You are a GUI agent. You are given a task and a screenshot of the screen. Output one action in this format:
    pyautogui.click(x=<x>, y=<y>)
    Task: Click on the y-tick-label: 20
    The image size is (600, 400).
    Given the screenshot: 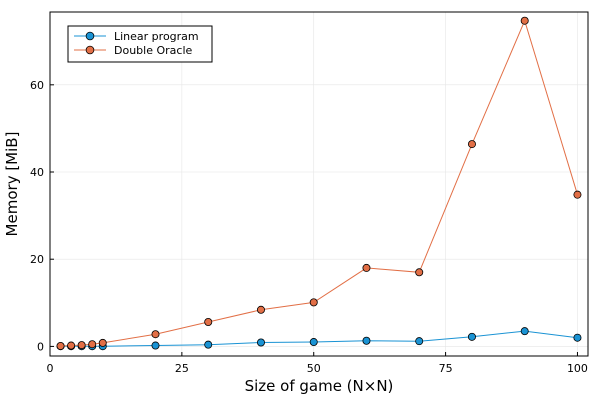 What is the action you would take?
    pyautogui.click(x=37, y=259)
    